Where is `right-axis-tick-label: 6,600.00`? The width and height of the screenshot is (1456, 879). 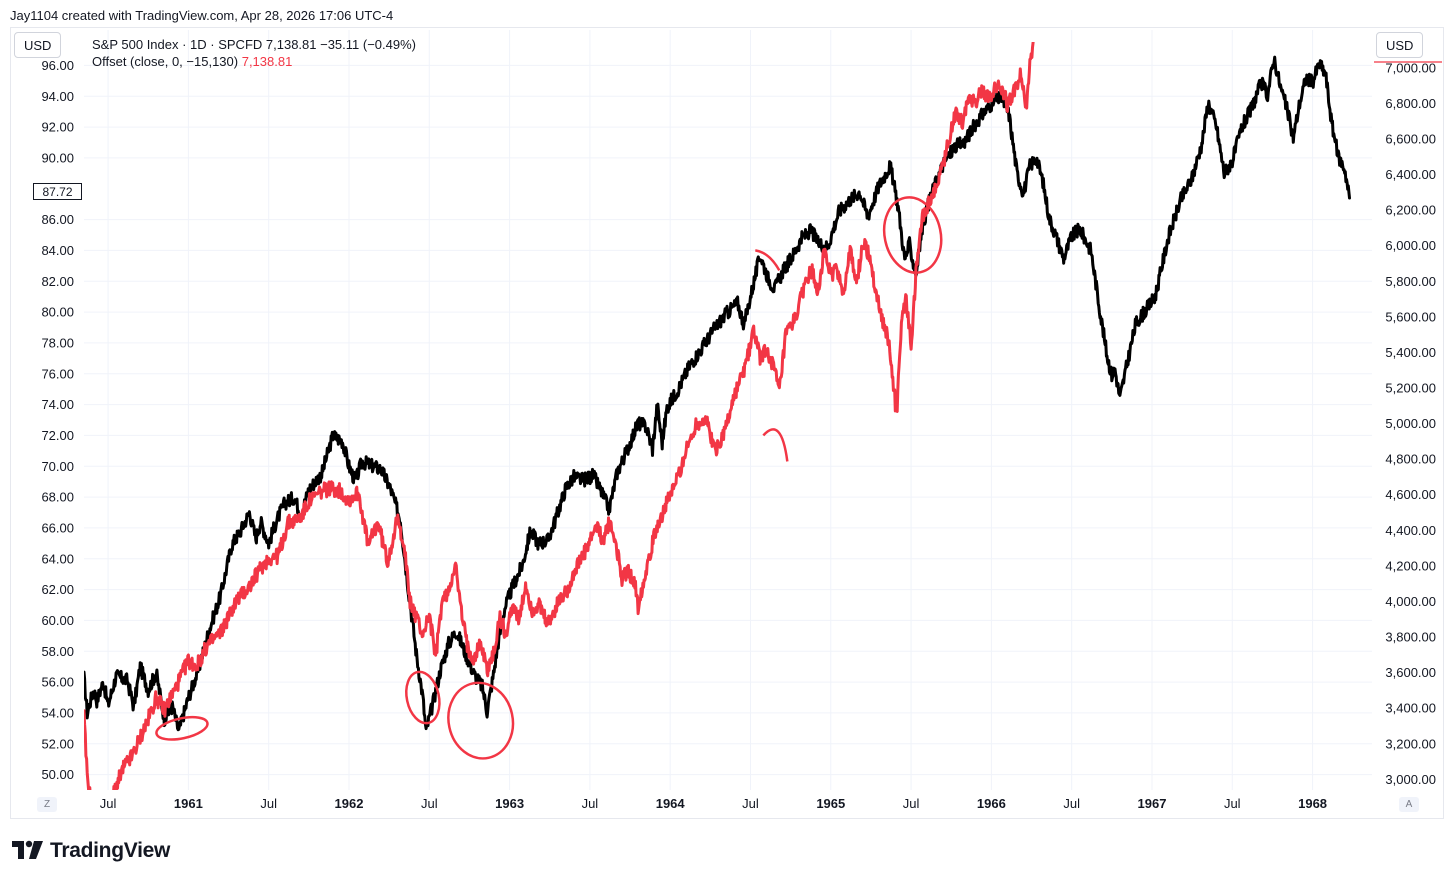
right-axis-tick-label: 6,600.00 is located at coordinates (1410, 138).